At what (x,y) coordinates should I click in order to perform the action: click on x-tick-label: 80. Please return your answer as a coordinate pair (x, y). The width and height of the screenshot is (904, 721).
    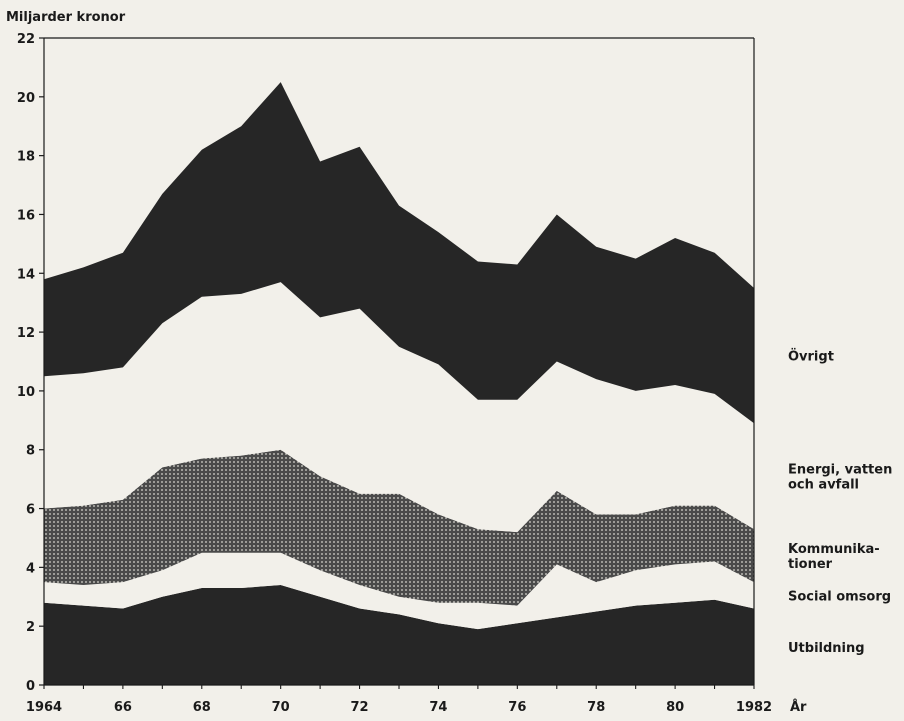
    Looking at the image, I should click on (675, 707).